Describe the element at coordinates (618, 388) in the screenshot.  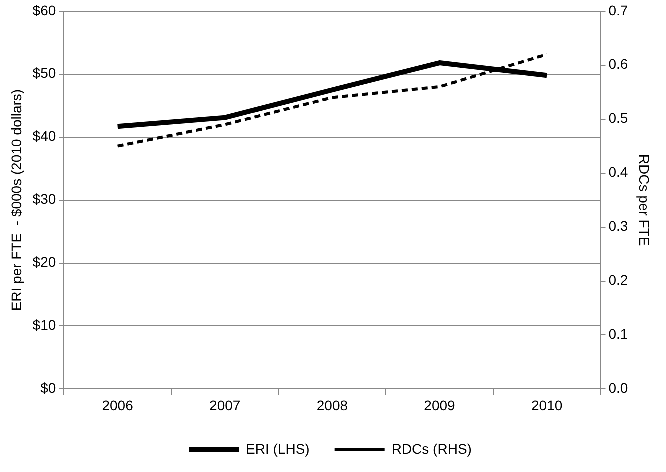
I see `y2-tick-label: 0.0` at that location.